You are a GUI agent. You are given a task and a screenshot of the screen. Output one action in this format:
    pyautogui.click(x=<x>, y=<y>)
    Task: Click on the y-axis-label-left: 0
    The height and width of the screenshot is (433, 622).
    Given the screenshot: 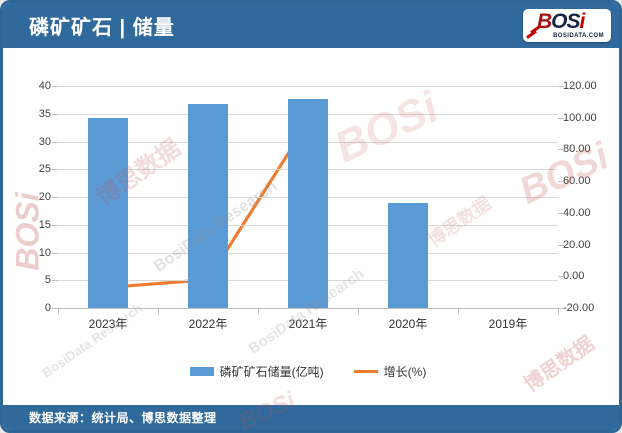 What is the action you would take?
    pyautogui.click(x=47, y=308)
    